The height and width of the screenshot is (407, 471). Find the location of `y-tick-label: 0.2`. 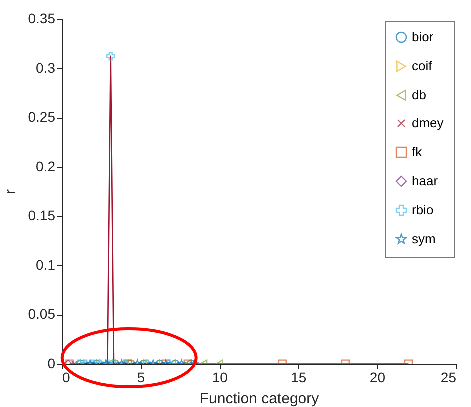

y-tick-label: 0.2 is located at coordinates (46, 166).